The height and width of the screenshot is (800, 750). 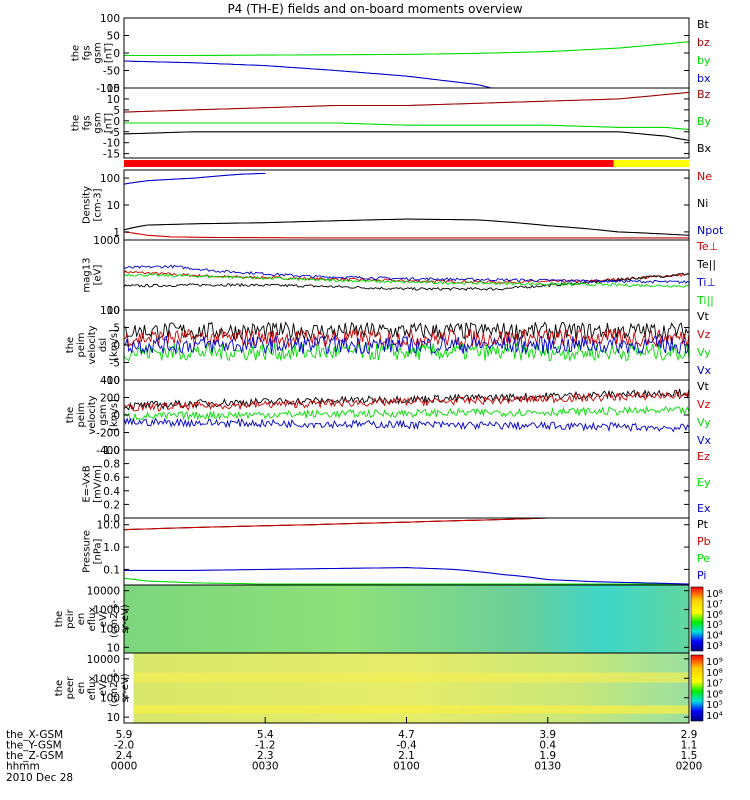 I want to click on x-row-value: 0100, so click(x=406, y=767).